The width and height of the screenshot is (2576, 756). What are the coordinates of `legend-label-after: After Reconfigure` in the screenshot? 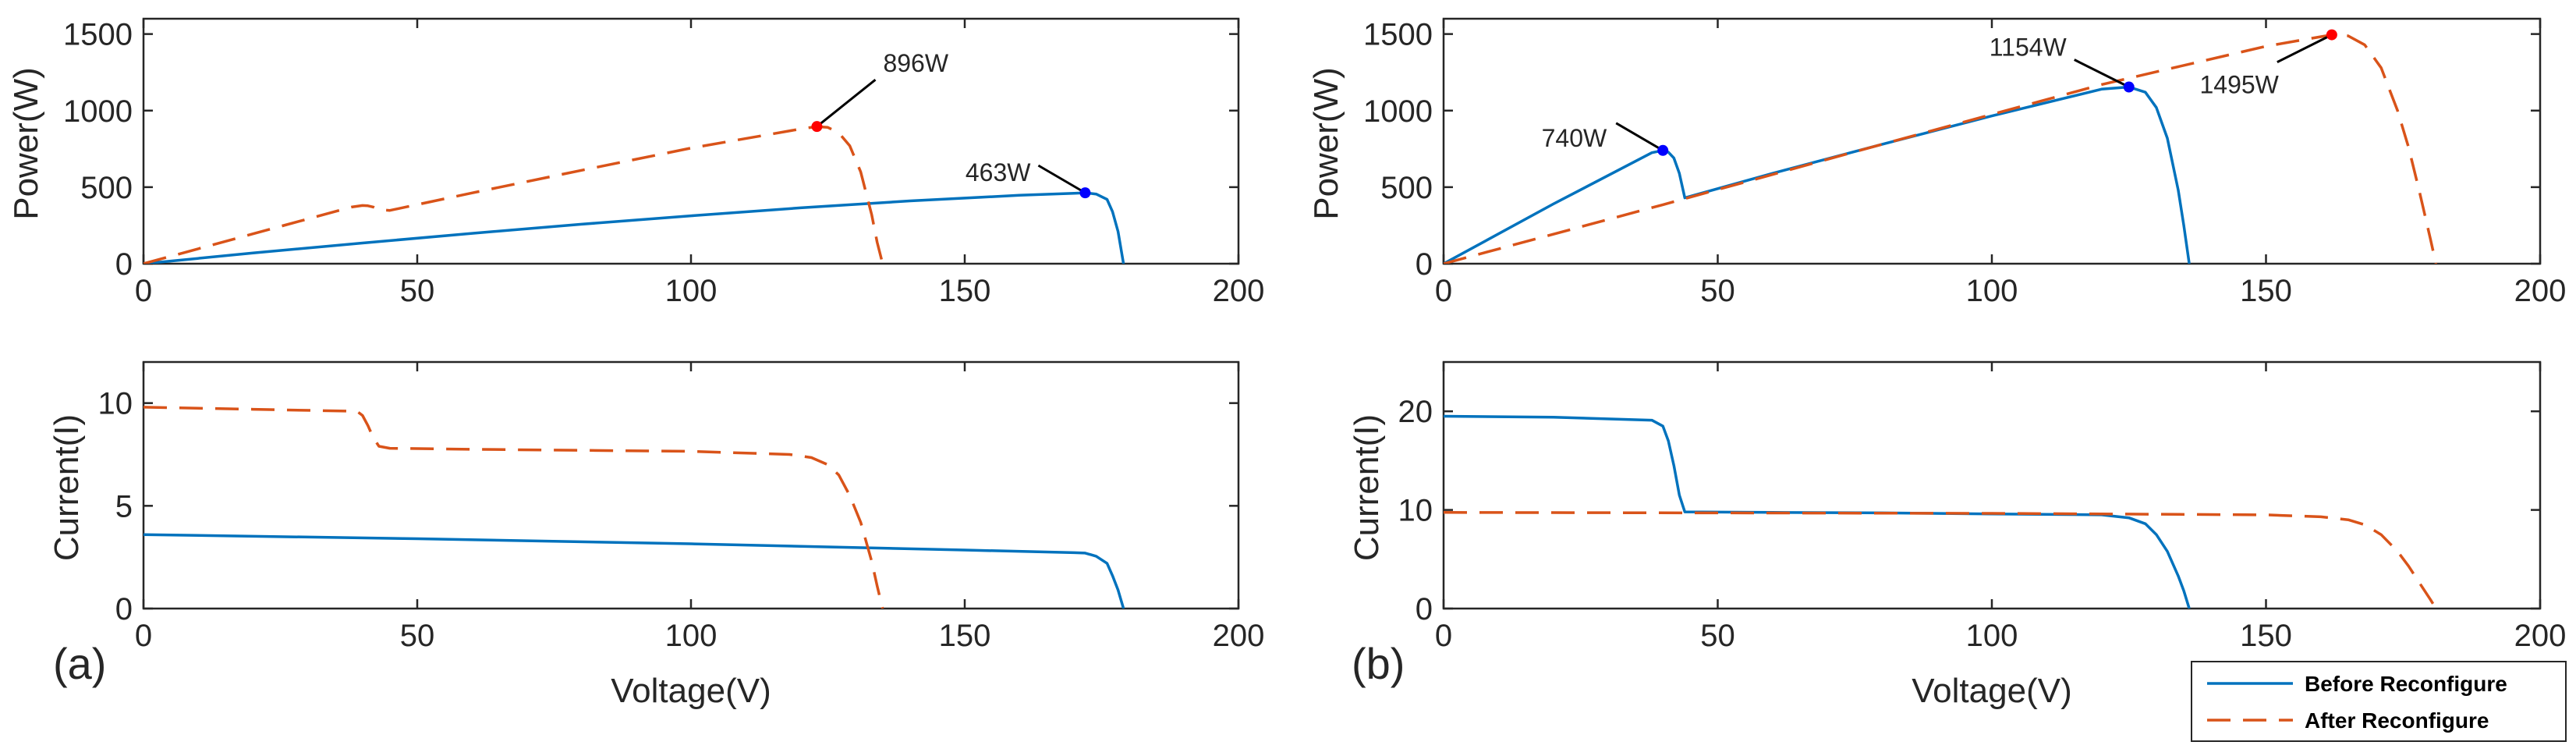 It's located at (2397, 720).